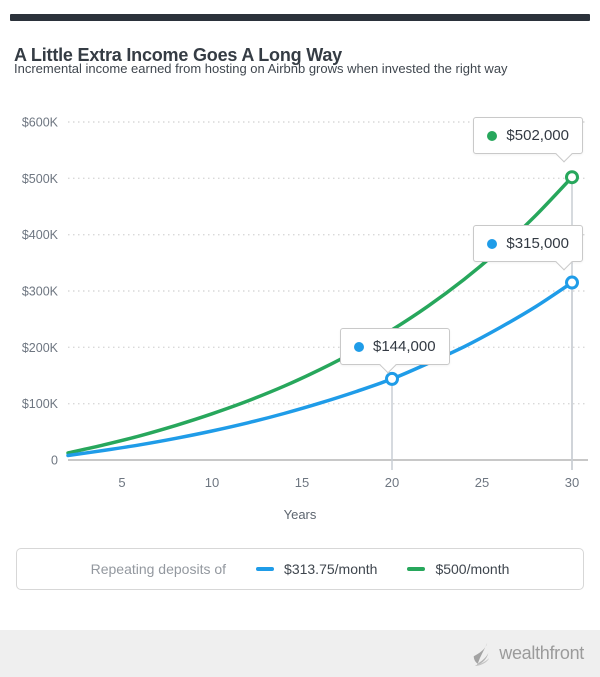 The height and width of the screenshot is (677, 600). I want to click on callout-value: $502,000, so click(537, 135).